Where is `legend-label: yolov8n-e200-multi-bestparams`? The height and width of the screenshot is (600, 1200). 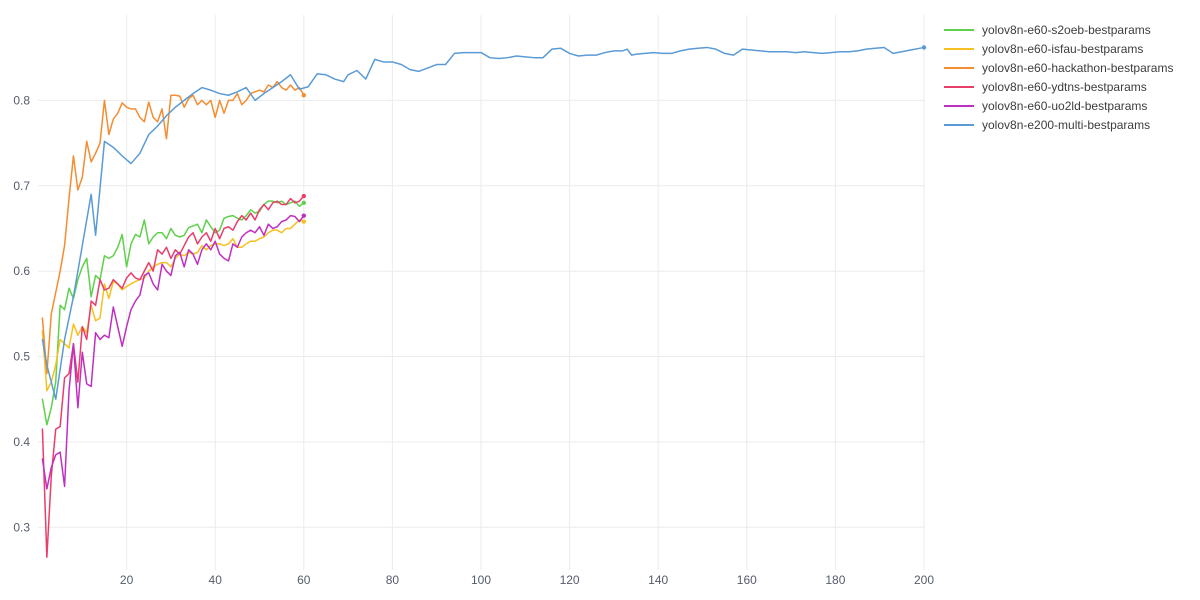
legend-label: yolov8n-e200-multi-bestparams is located at coordinates (1066, 124).